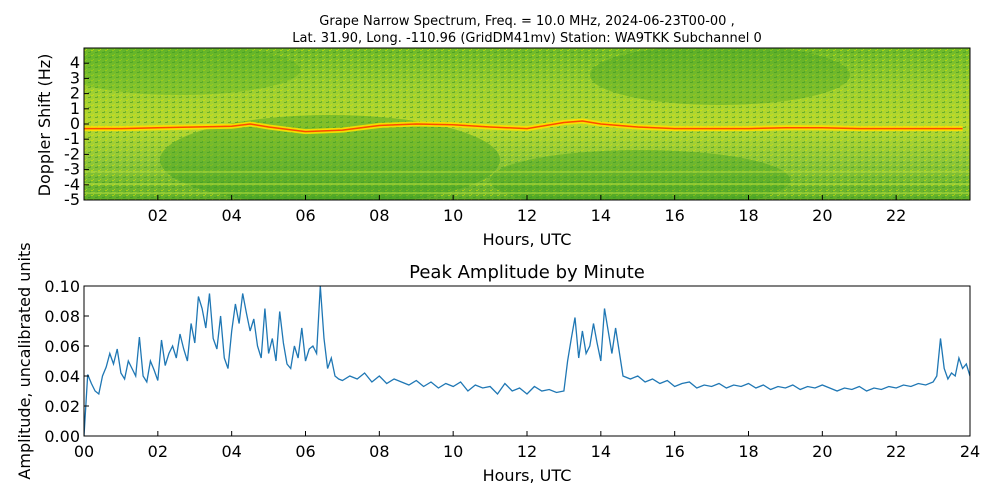 The height and width of the screenshot is (500, 1000). I want to click on amplitude-y-tick-label: 0.08, so click(62, 316).